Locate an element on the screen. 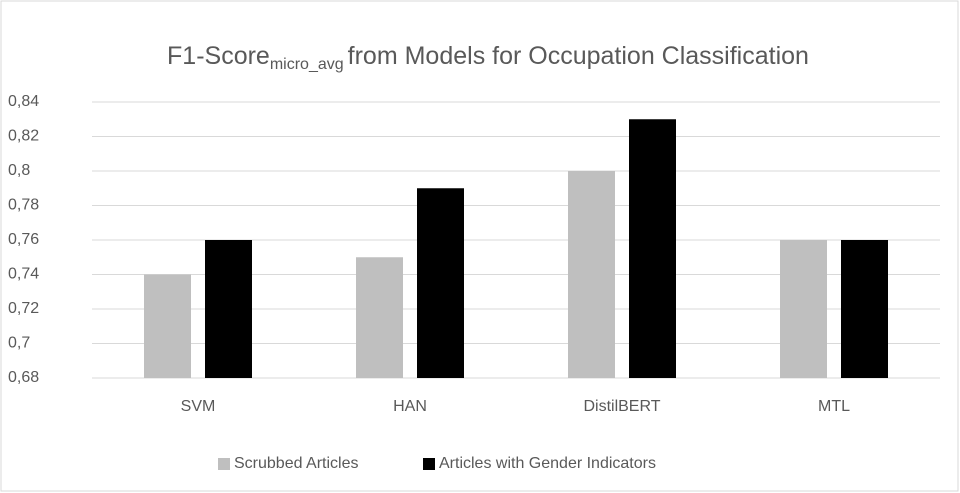 This screenshot has width=960, height=493. y-tick-label: 0,68 is located at coordinates (23, 377).